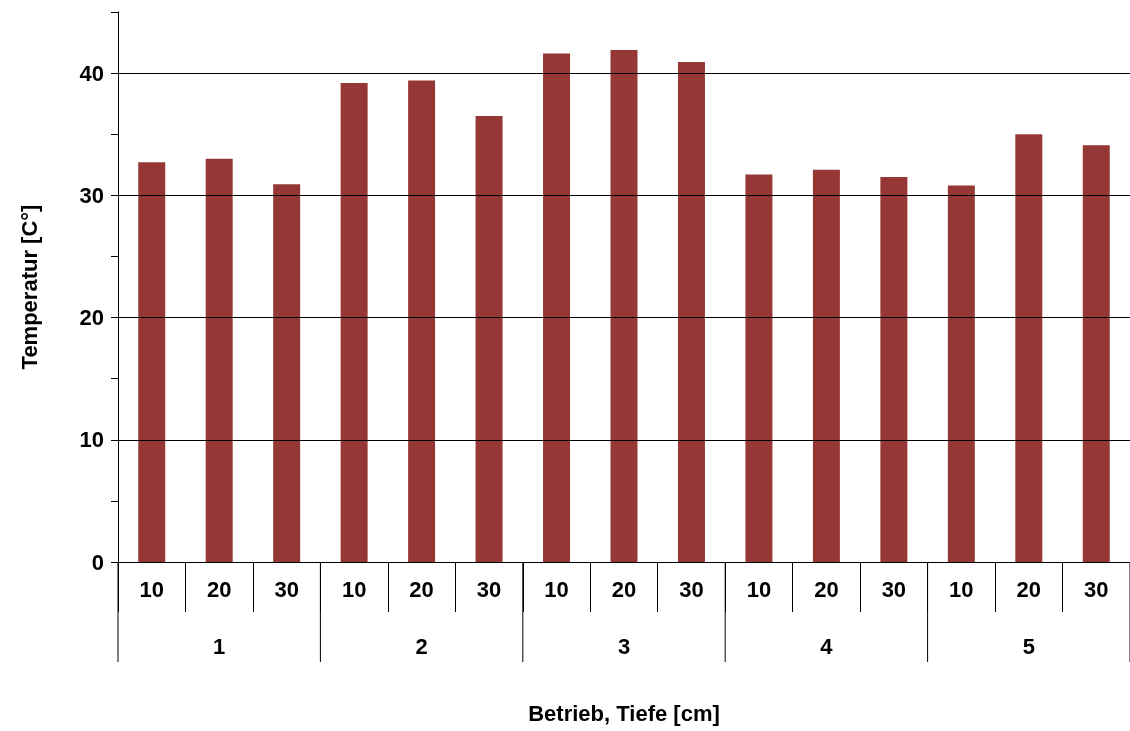 The width and height of the screenshot is (1130, 731). I want to click on text: 2, so click(421, 646).